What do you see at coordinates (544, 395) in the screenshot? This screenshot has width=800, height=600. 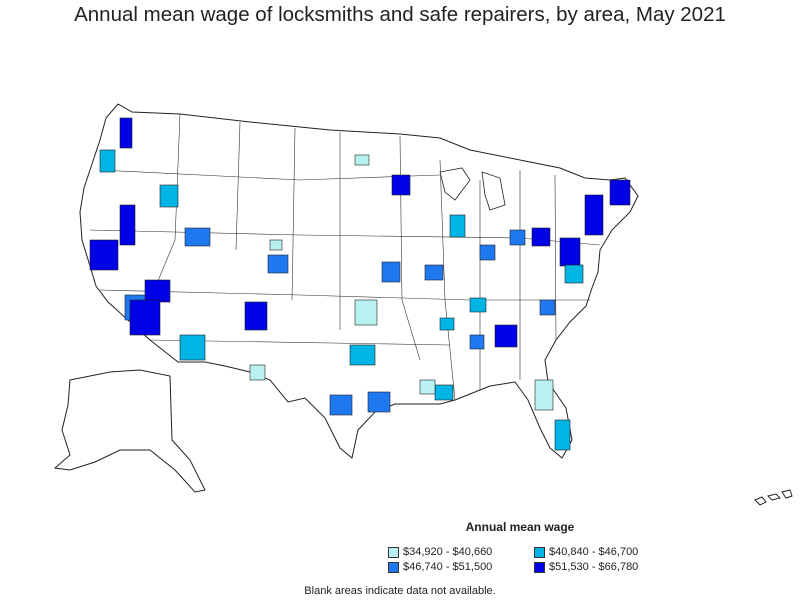 I see `area-jacksonville` at bounding box center [544, 395].